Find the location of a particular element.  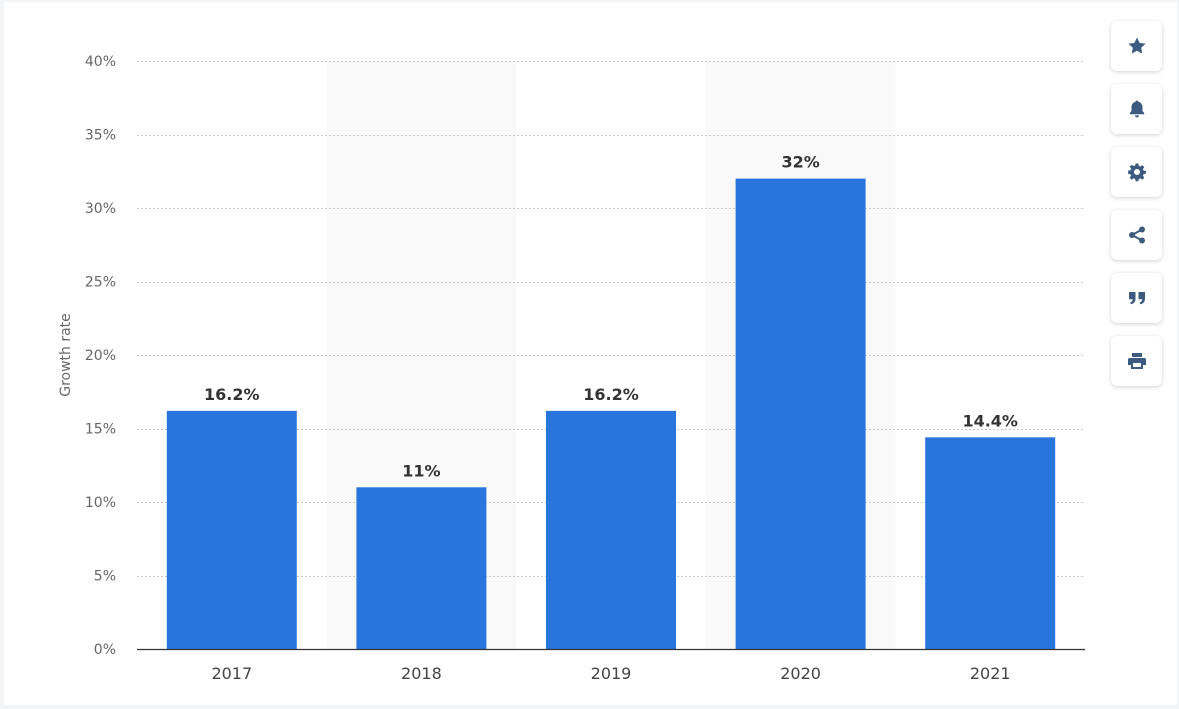

y-tick-label: 15% is located at coordinates (100, 430).